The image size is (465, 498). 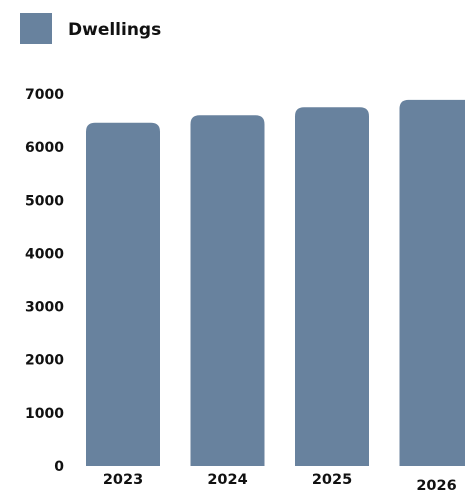 I want to click on bar-2026, so click(x=432, y=282).